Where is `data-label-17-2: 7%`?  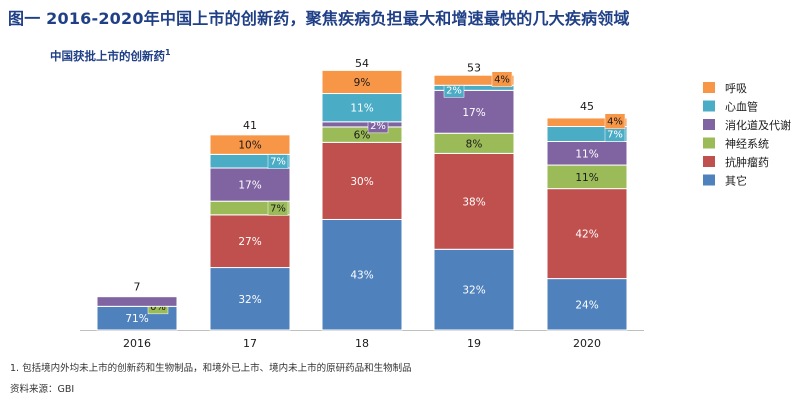 data-label-17-2: 7% is located at coordinates (278, 209).